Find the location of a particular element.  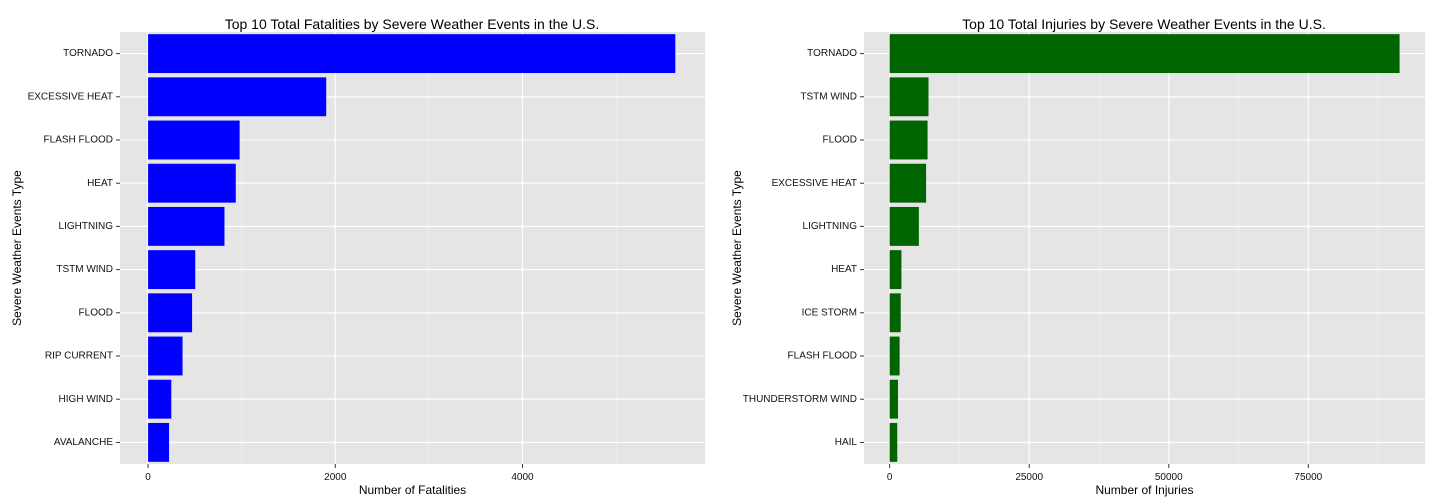

x-tick-label: 4000 is located at coordinates (522, 477).